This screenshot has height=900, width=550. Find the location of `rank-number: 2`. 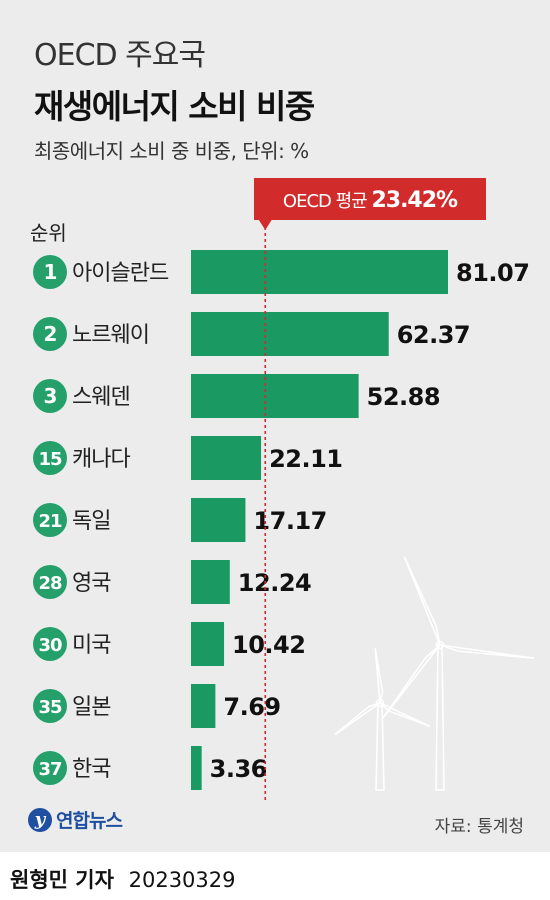

rank-number: 2 is located at coordinates (50, 334).